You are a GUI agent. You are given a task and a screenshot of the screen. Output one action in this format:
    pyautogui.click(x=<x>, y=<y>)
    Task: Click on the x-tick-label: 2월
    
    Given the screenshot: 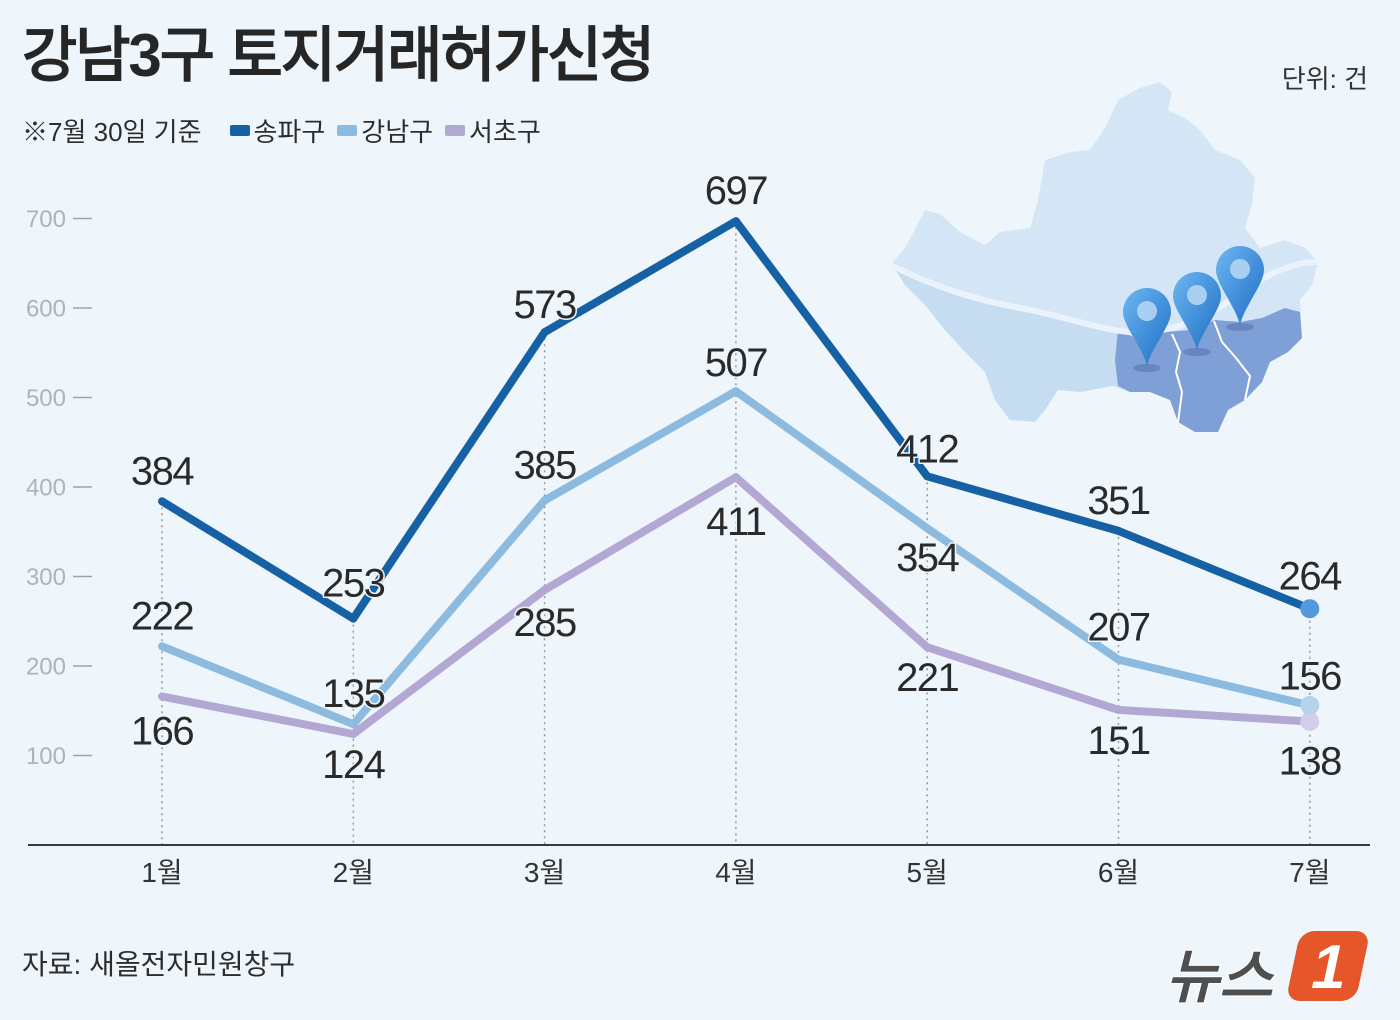 What is the action you would take?
    pyautogui.click(x=353, y=872)
    